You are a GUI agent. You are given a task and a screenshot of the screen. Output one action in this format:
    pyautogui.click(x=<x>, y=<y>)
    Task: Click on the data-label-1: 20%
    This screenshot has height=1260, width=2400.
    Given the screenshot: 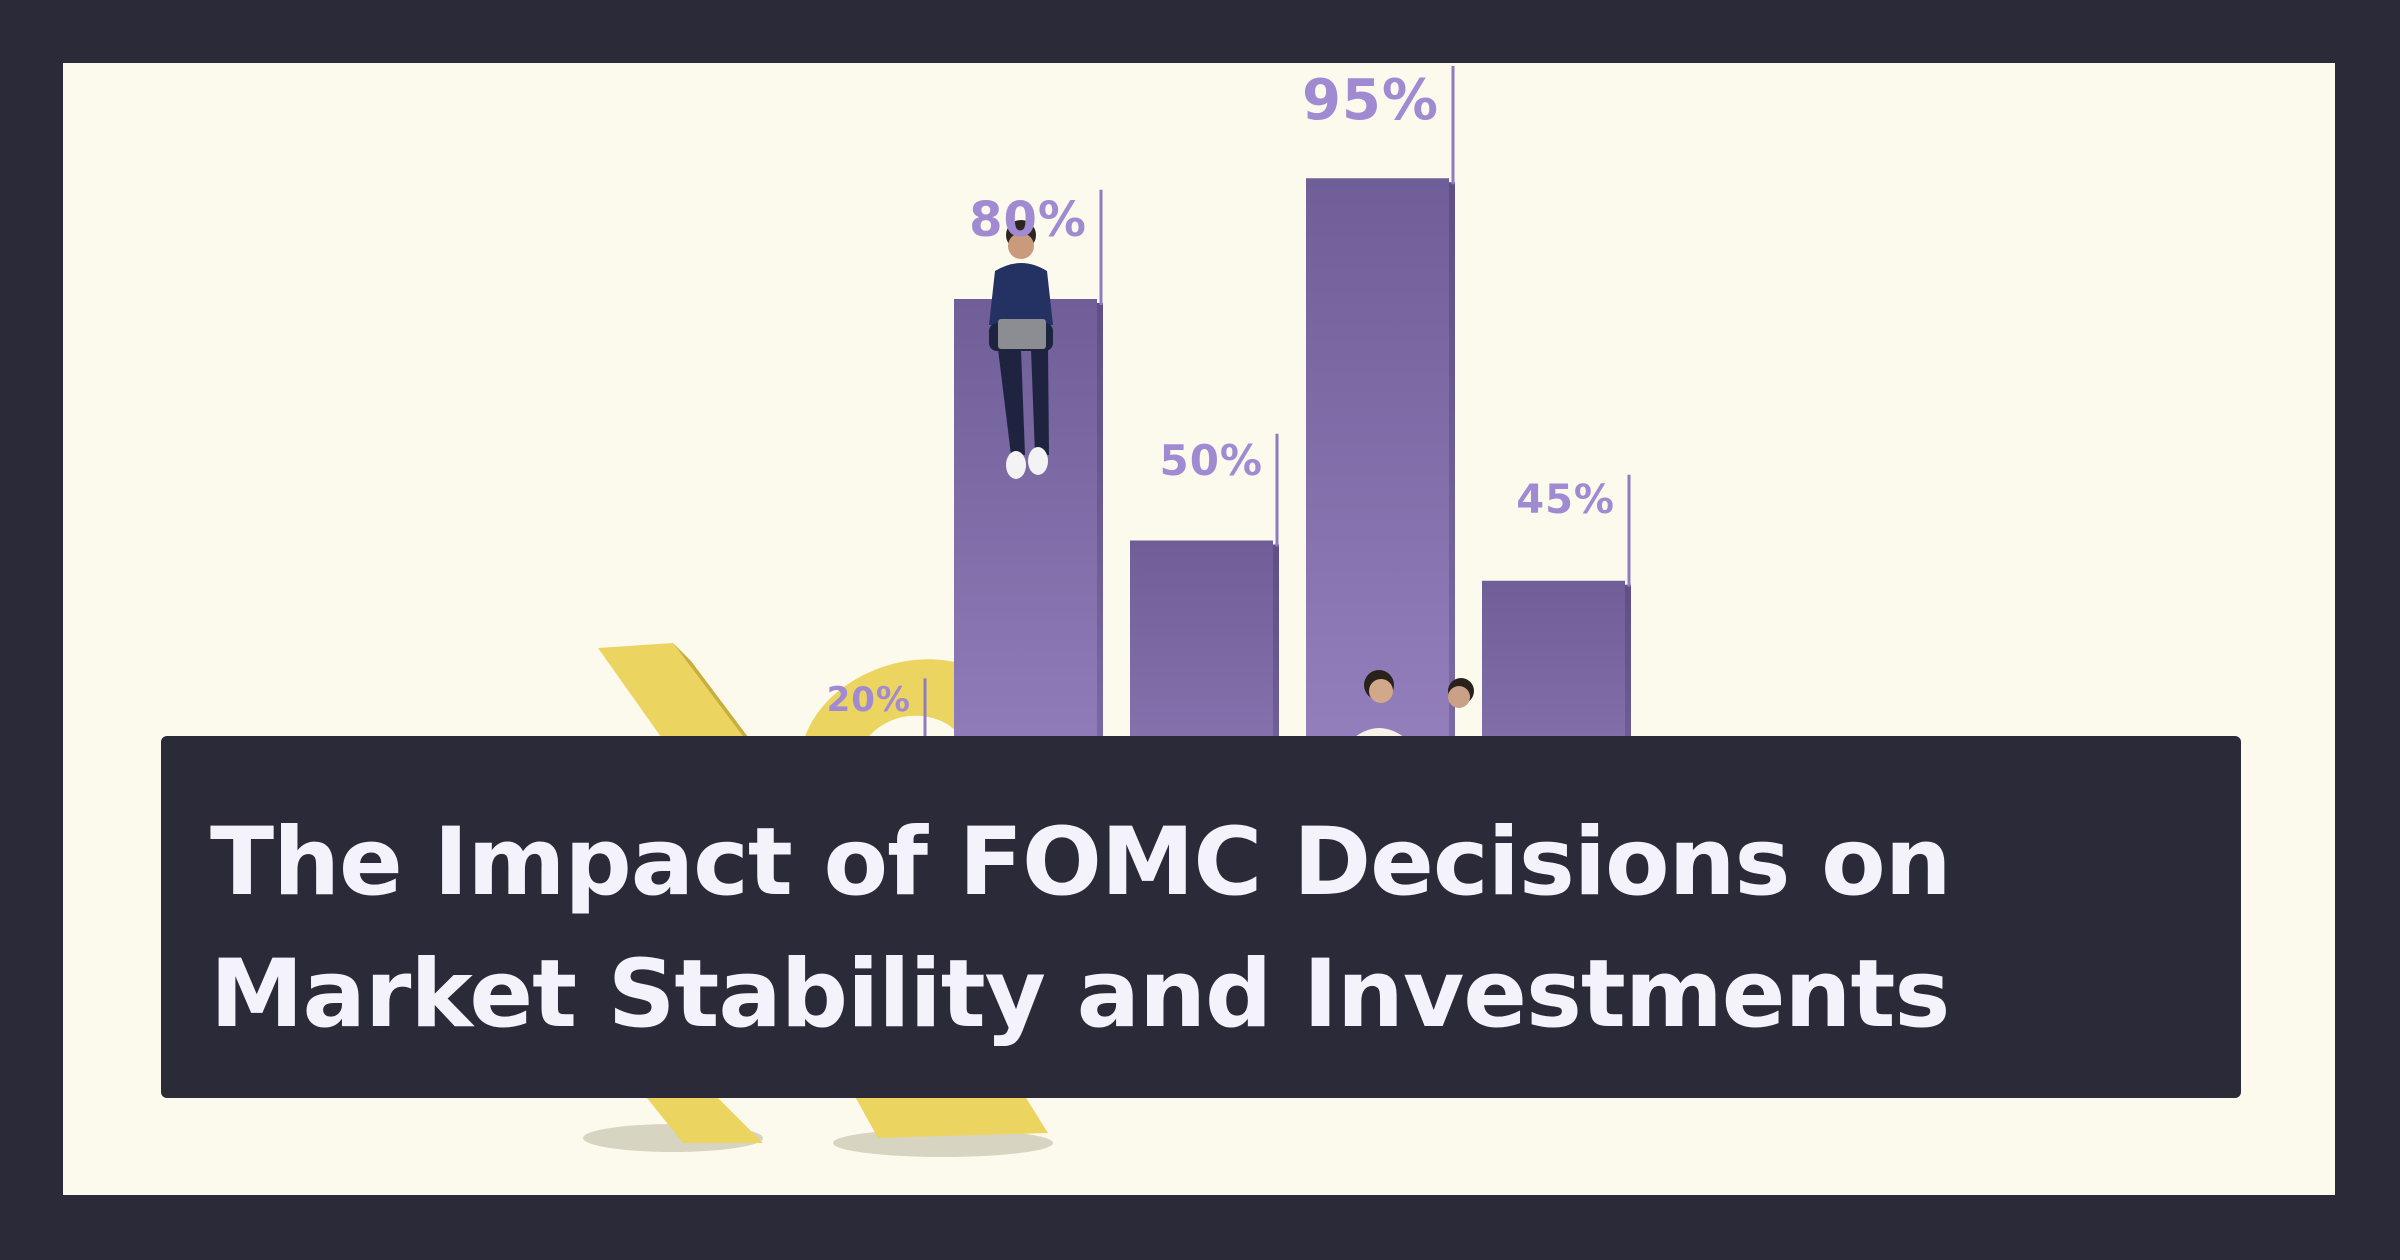 What is the action you would take?
    pyautogui.click(x=868, y=700)
    